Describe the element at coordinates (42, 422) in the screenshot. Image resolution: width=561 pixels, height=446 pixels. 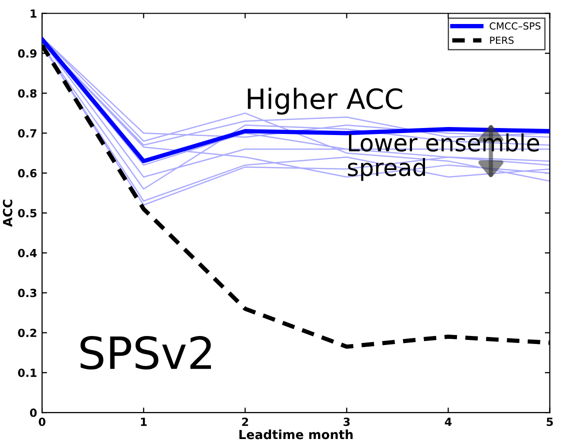
I see `x-tick-label: 0` at that location.